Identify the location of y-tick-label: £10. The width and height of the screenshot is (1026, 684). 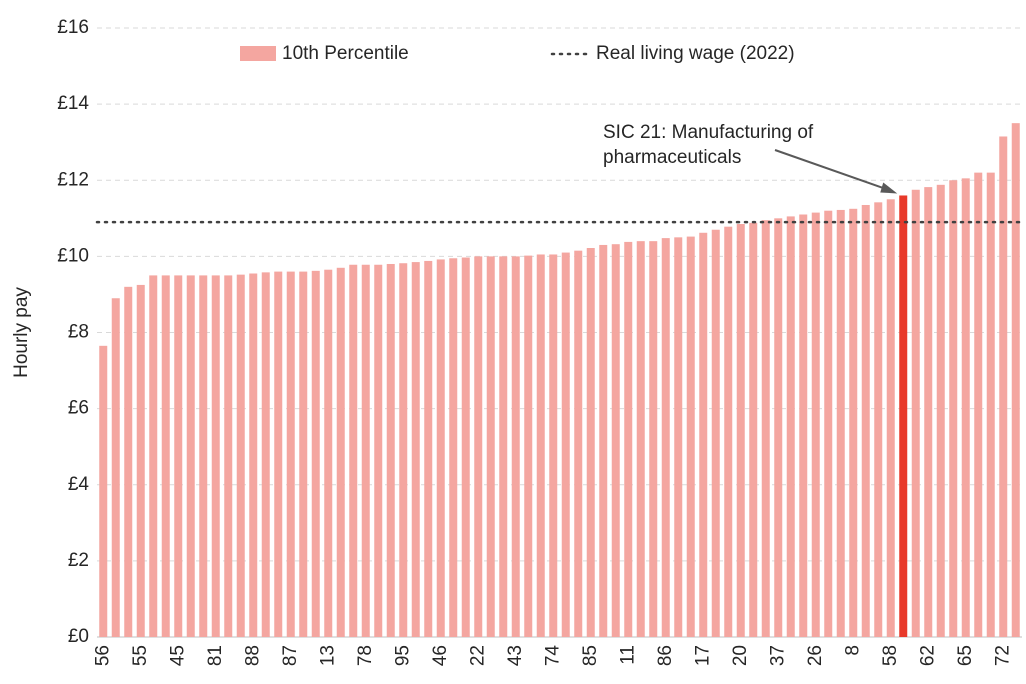
(73, 255).